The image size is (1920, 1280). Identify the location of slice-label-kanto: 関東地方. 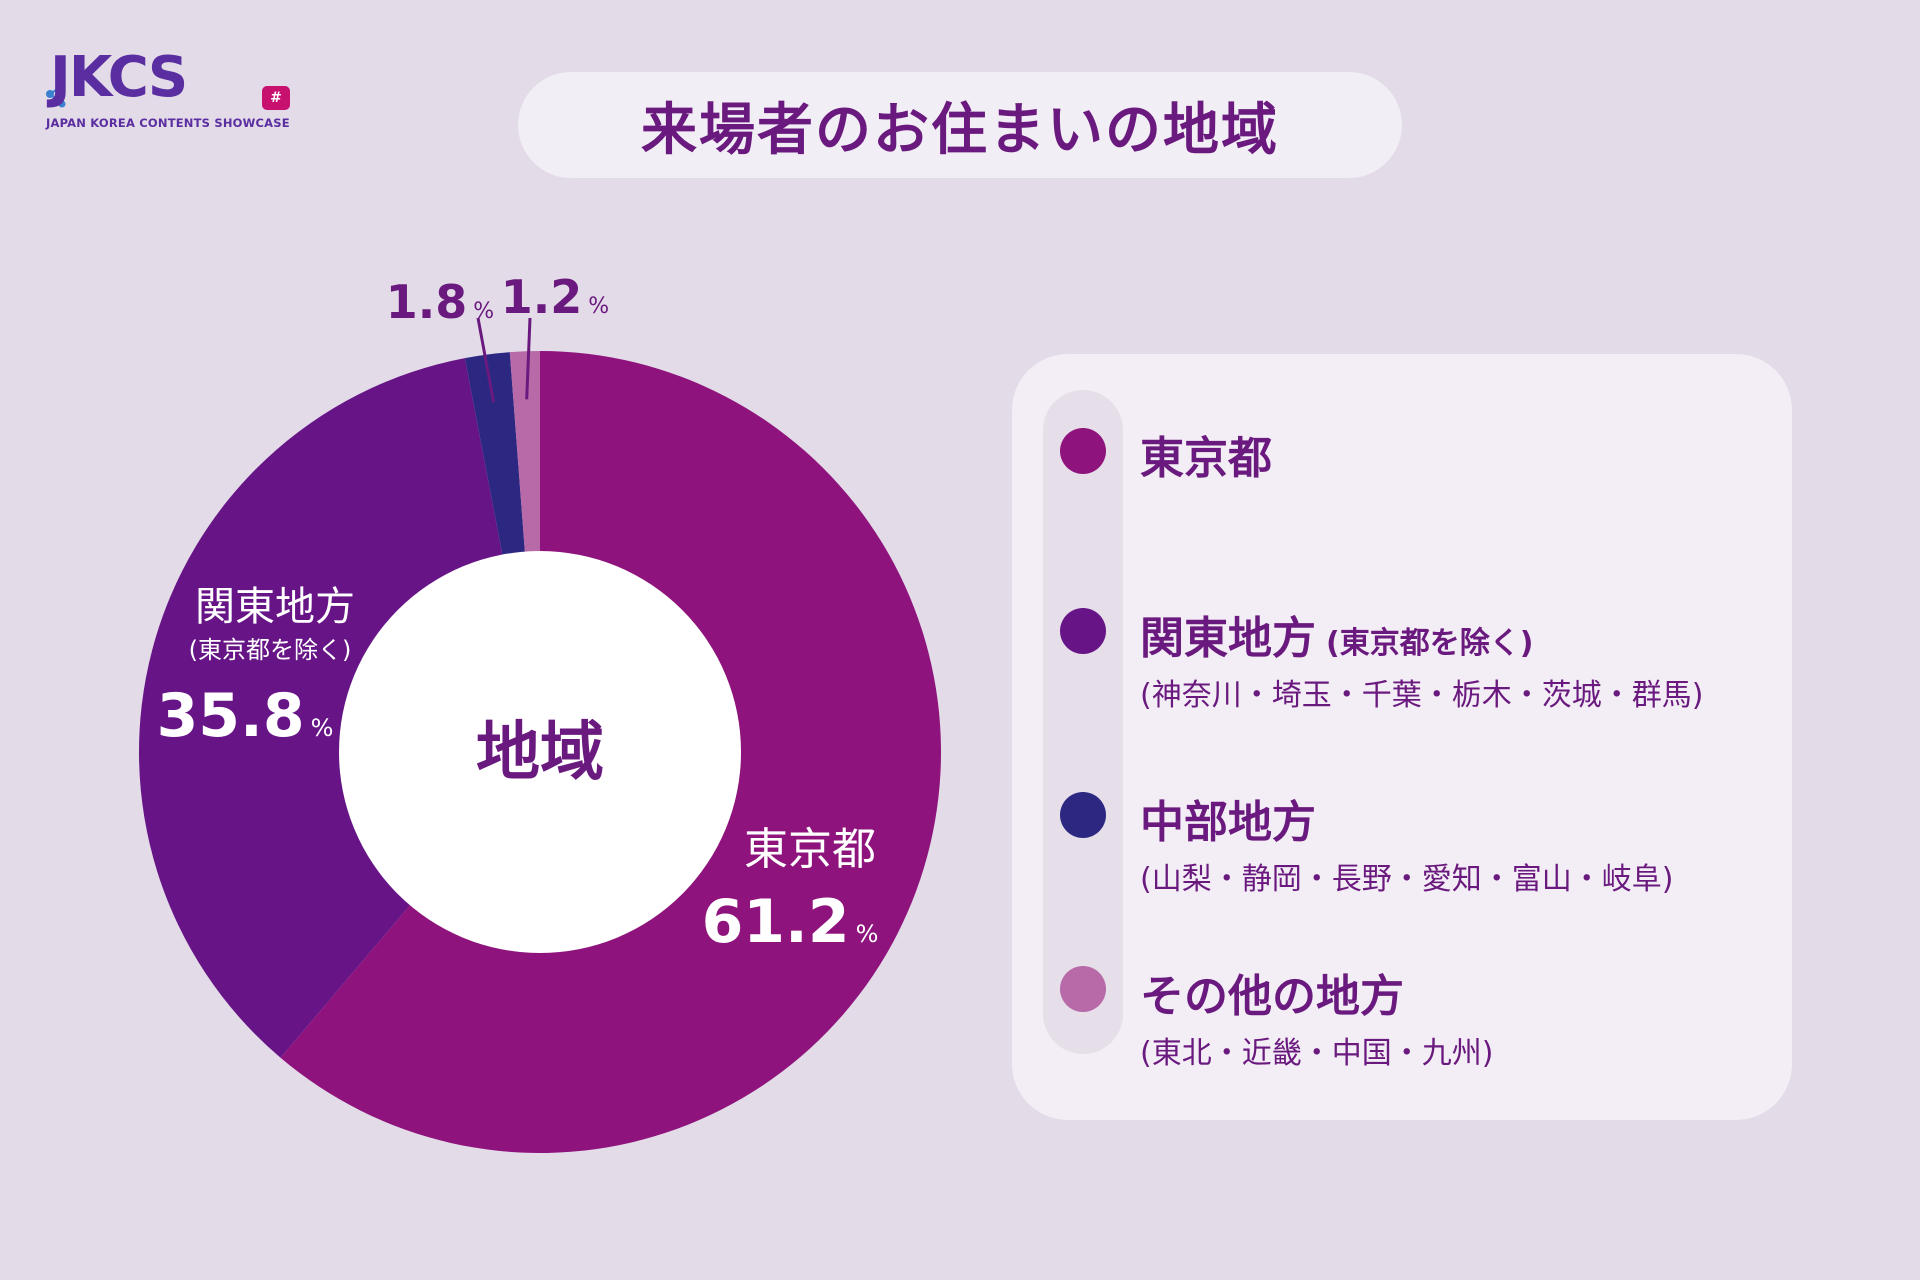
(275, 607).